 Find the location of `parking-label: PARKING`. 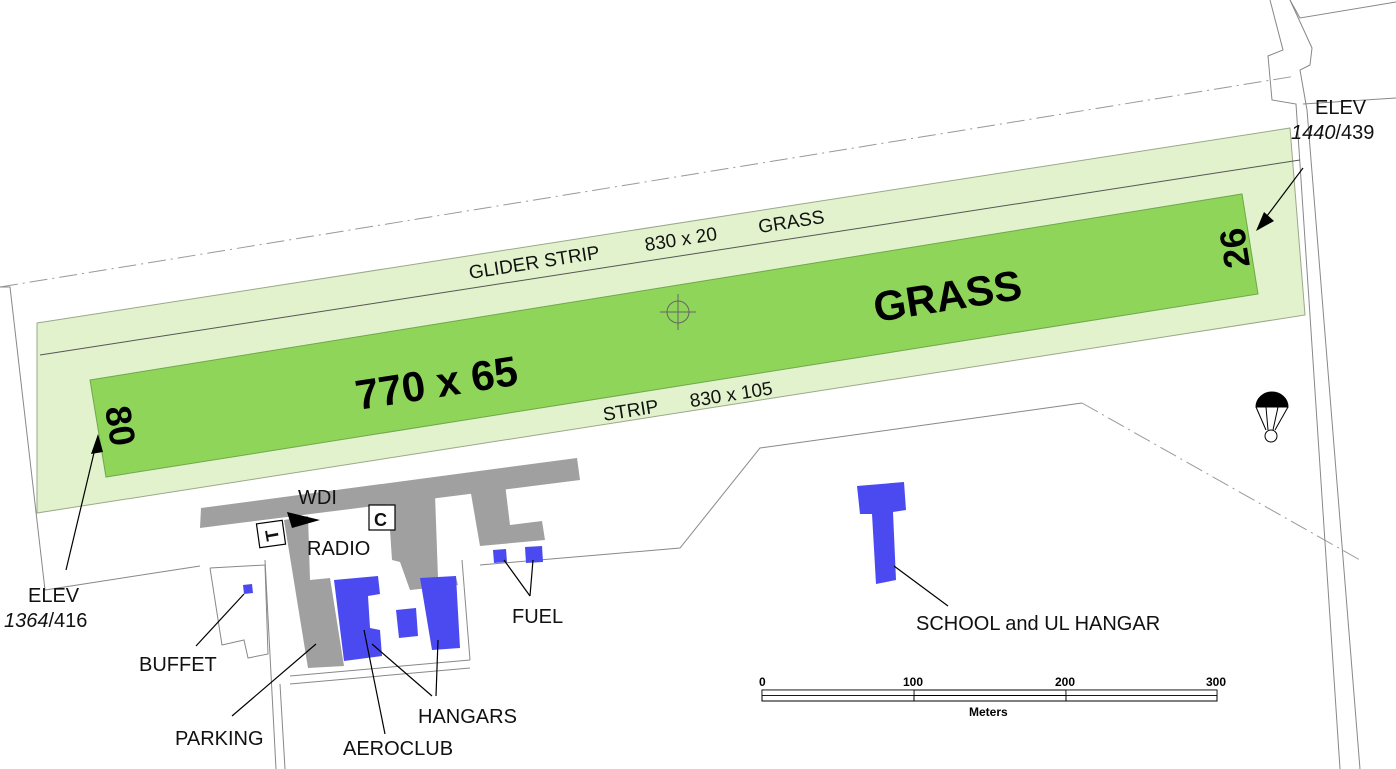

parking-label: PARKING is located at coordinates (219, 739).